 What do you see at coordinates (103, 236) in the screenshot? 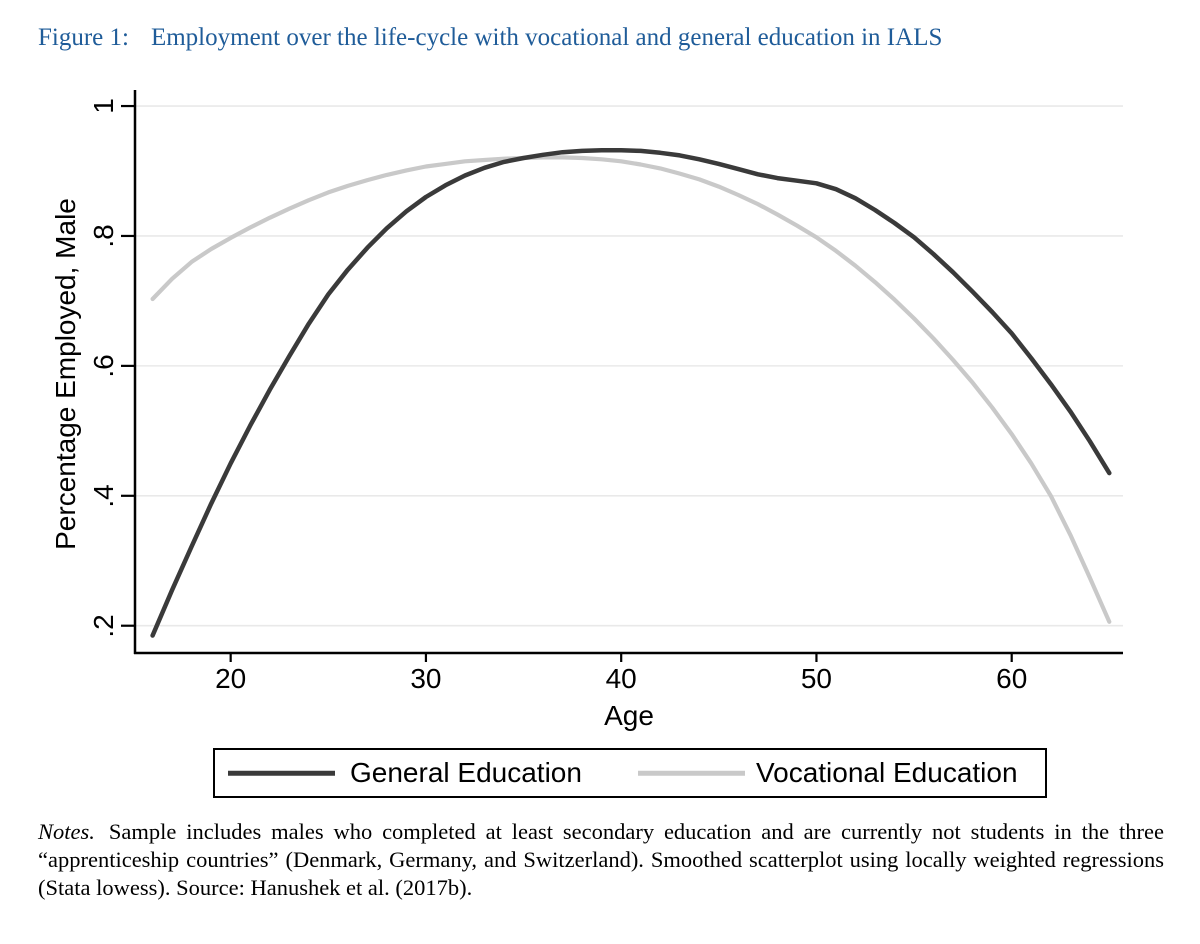
I see `y-tick-label-.8: .8` at bounding box center [103, 236].